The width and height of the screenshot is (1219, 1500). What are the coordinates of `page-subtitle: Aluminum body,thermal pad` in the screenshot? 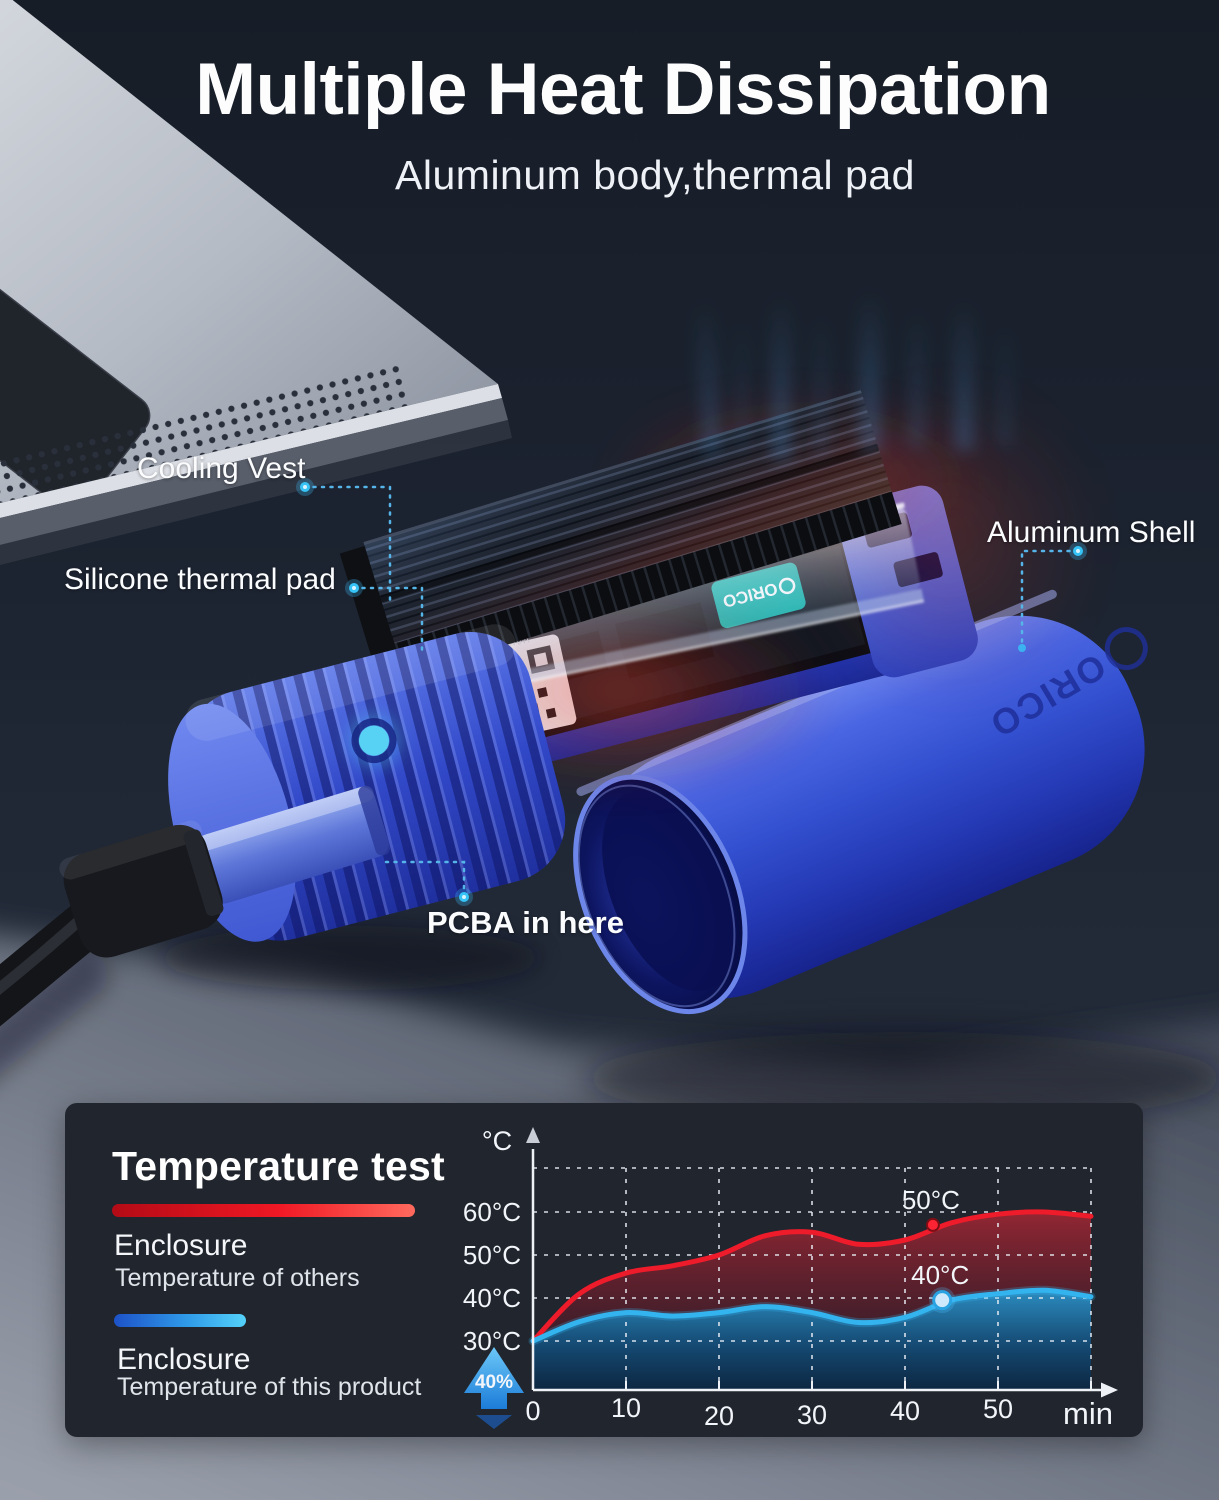 It's located at (655, 175).